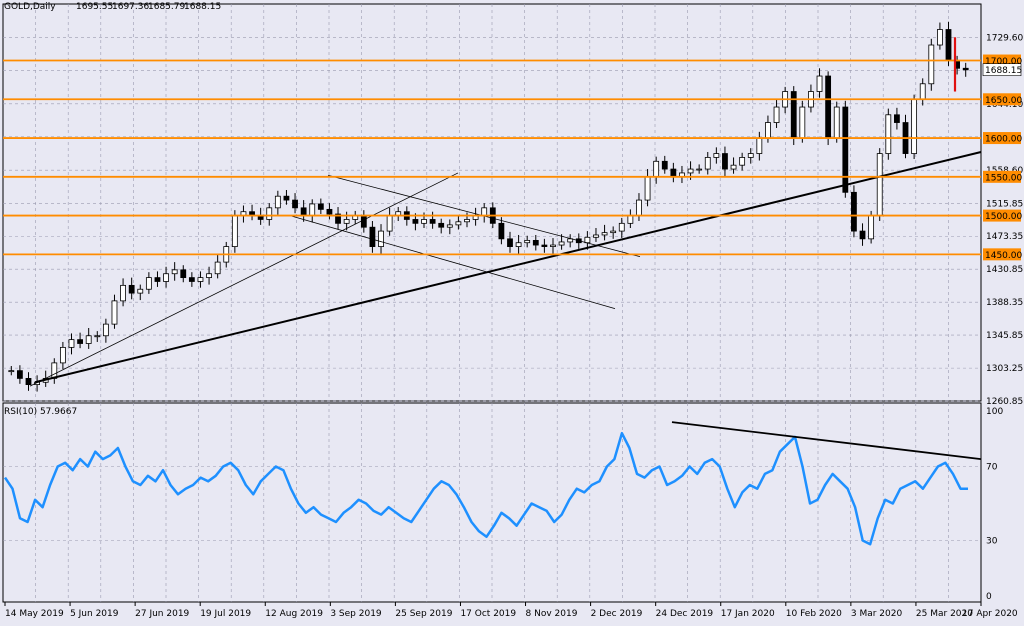 The image size is (1024, 626). I want to click on price-level-label: 1500.00, so click(1003, 217).